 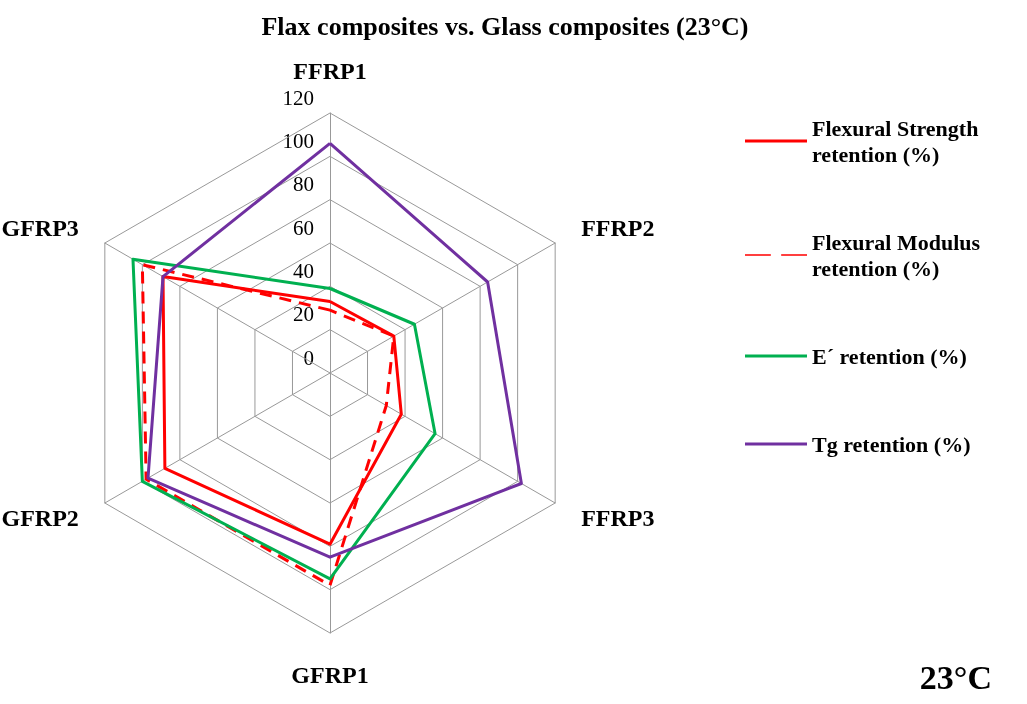 What do you see at coordinates (889, 356) in the screenshot?
I see `legend-label: E´ retention (%)` at bounding box center [889, 356].